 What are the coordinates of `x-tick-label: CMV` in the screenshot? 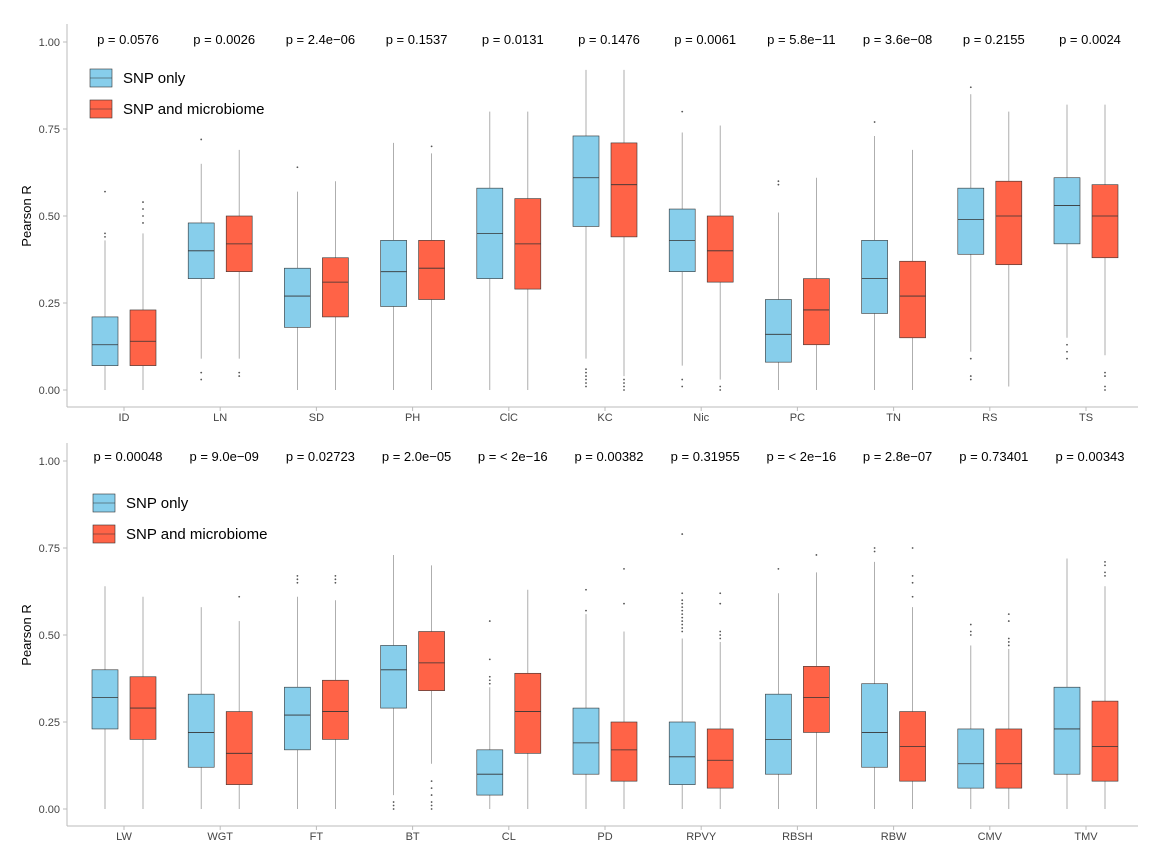 It's located at (990, 837).